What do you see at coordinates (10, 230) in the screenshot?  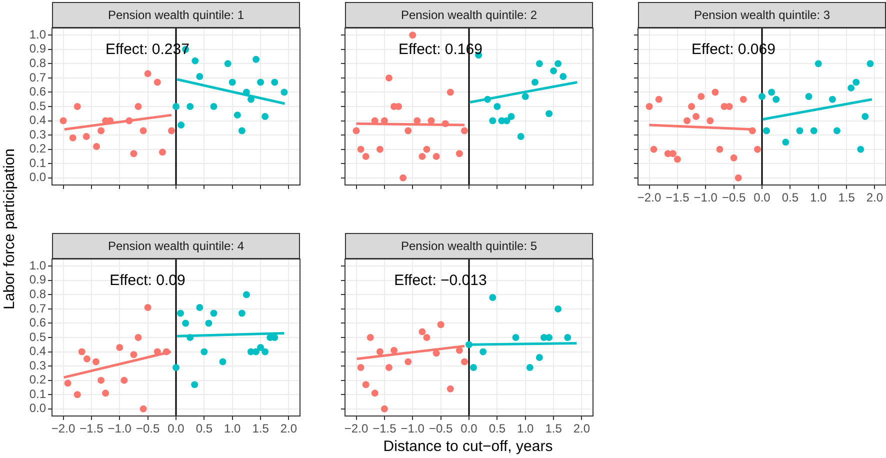 I see `y-axis-title: Labor force participation` at bounding box center [10, 230].